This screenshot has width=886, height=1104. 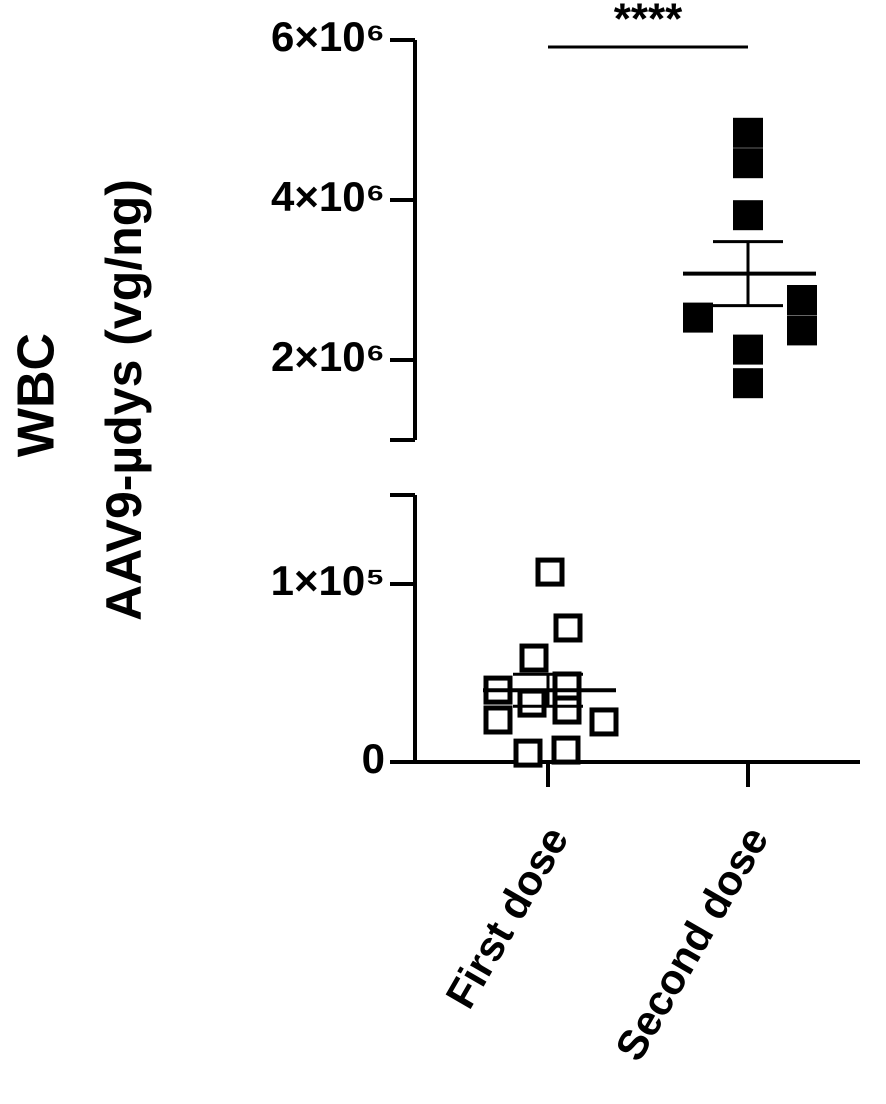 I want to click on y-axis-title: AAV9-µdys (vg/ng), so click(x=124, y=400).